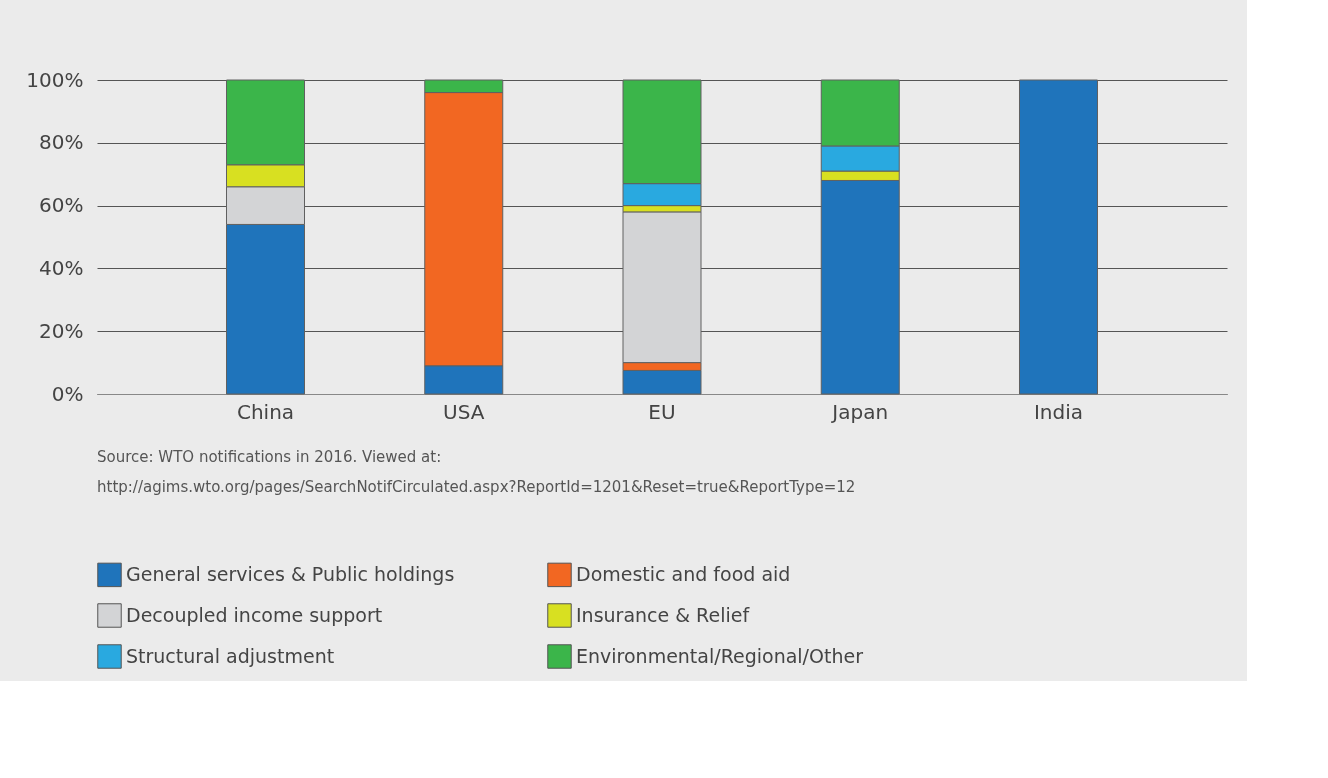 The height and width of the screenshot is (778, 1328). Describe the element at coordinates (663, 614) in the screenshot. I see `legend-label: Insurance & Relief` at that location.